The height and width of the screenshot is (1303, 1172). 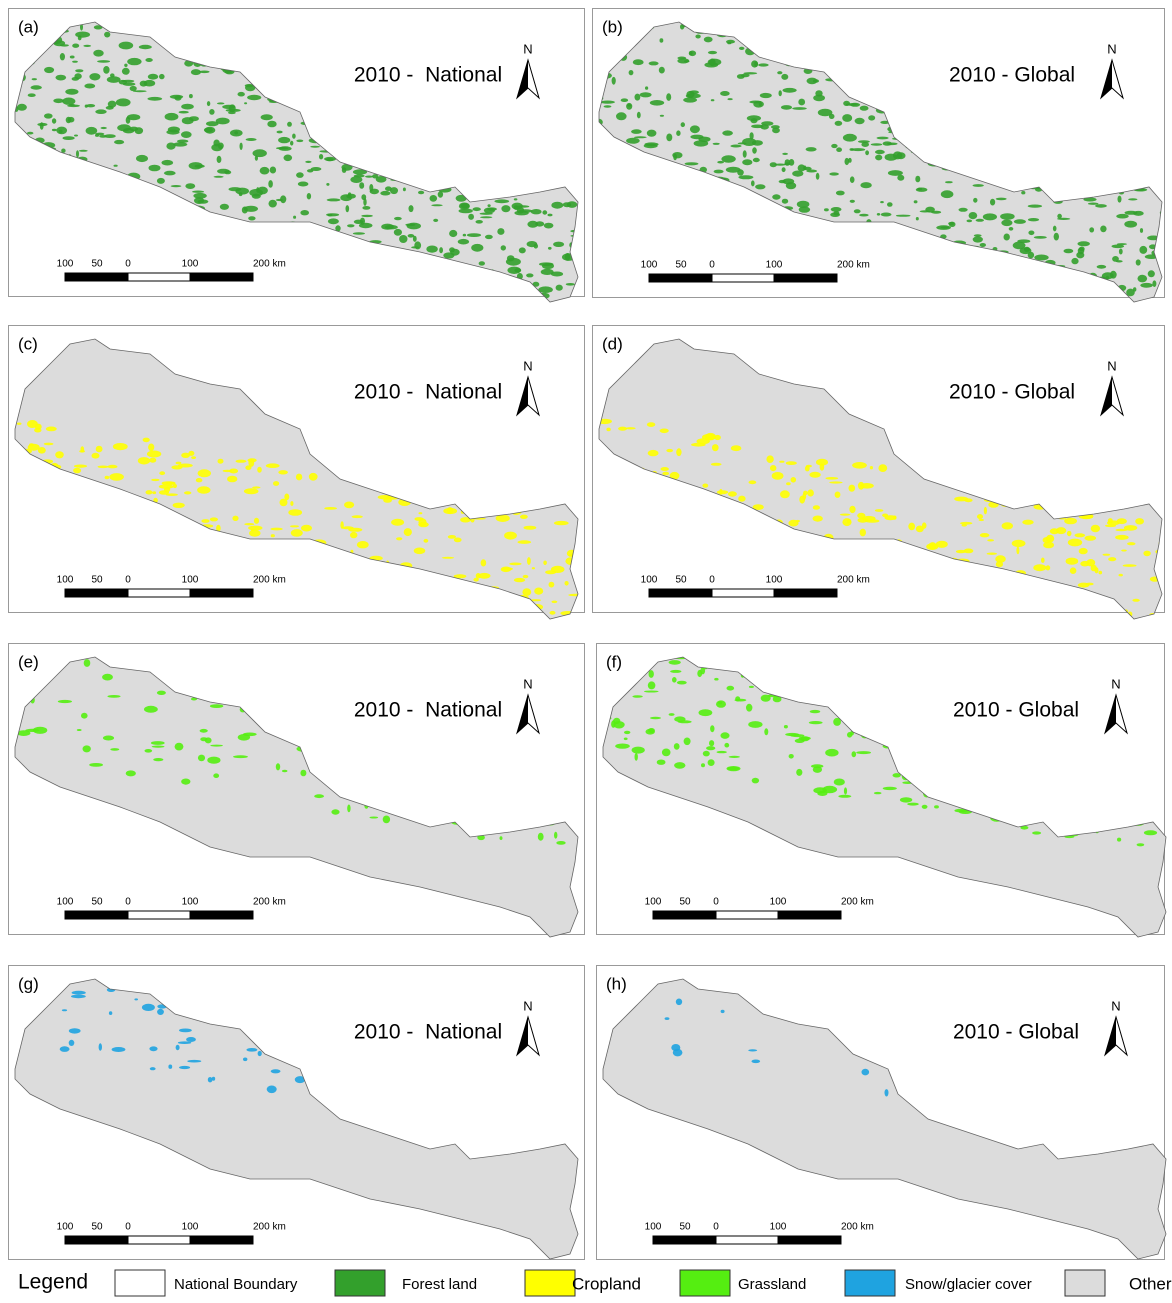 I want to click on panel-label: (e), so click(x=28, y=661).